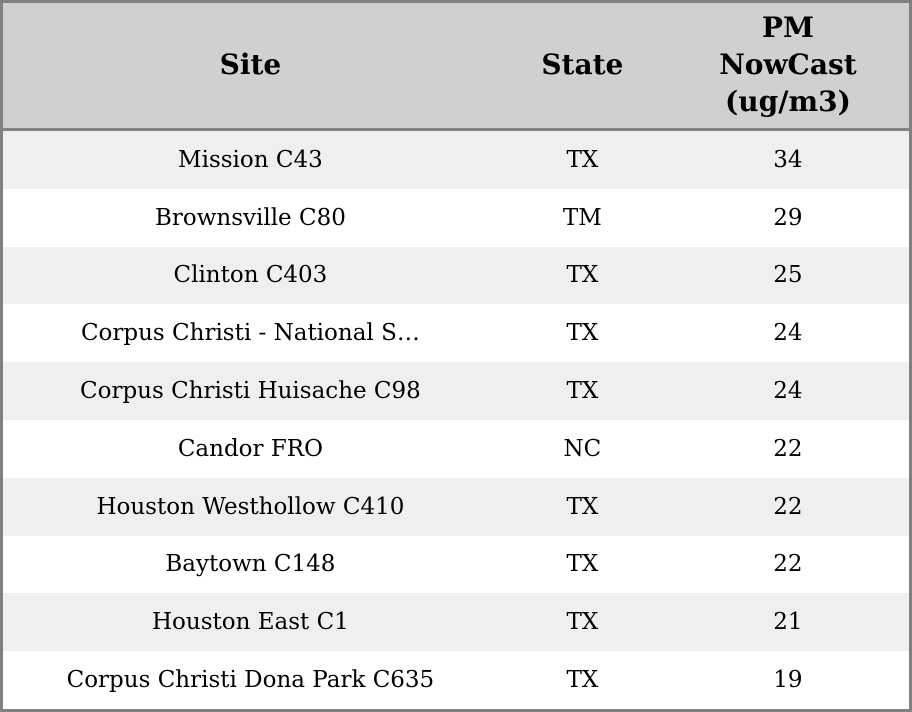  Describe the element at coordinates (250, 391) in the screenshot. I see `site-cell: Corpus Christi Huisache C98` at that location.